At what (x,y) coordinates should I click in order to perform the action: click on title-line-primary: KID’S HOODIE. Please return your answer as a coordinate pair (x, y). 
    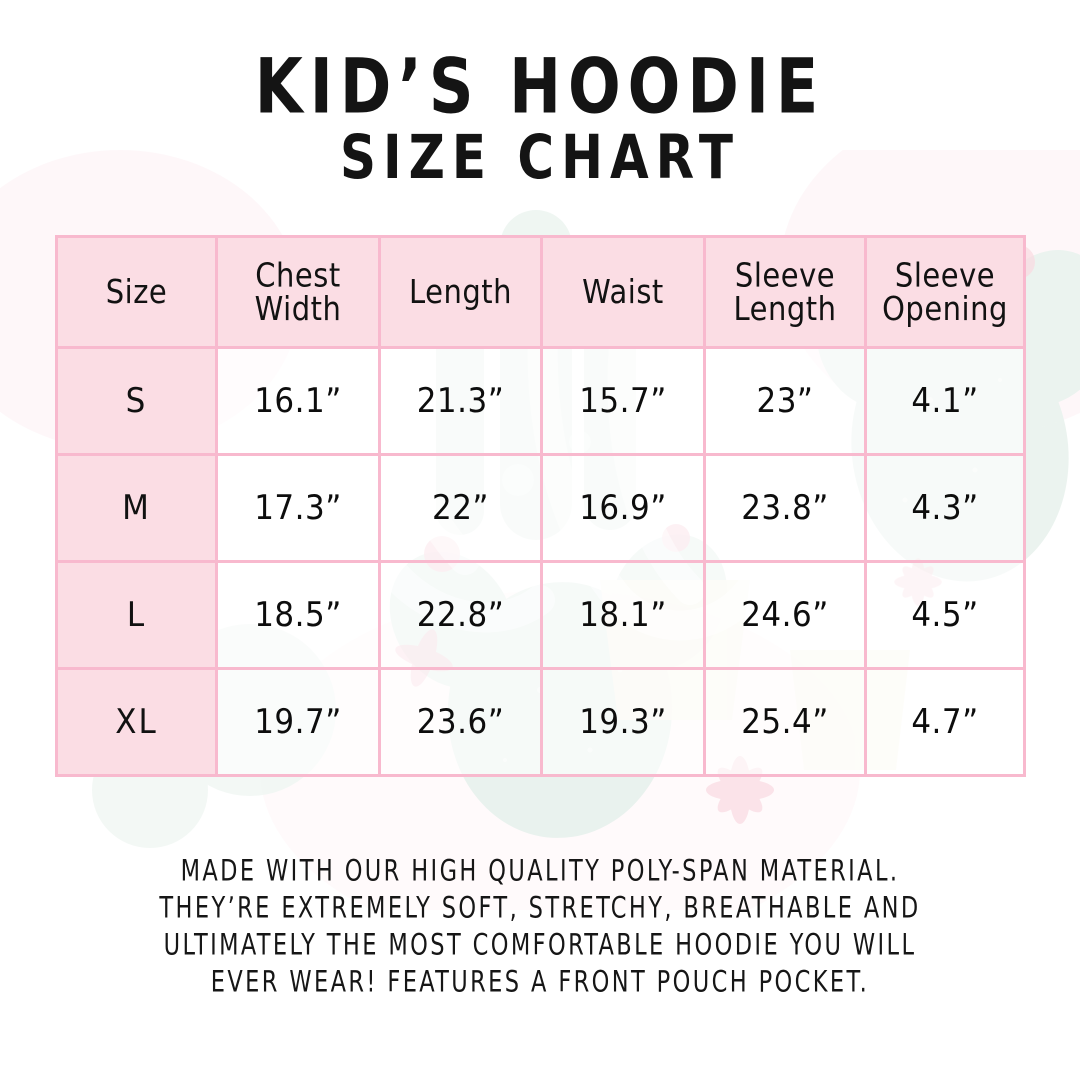
    Looking at the image, I should click on (540, 86).